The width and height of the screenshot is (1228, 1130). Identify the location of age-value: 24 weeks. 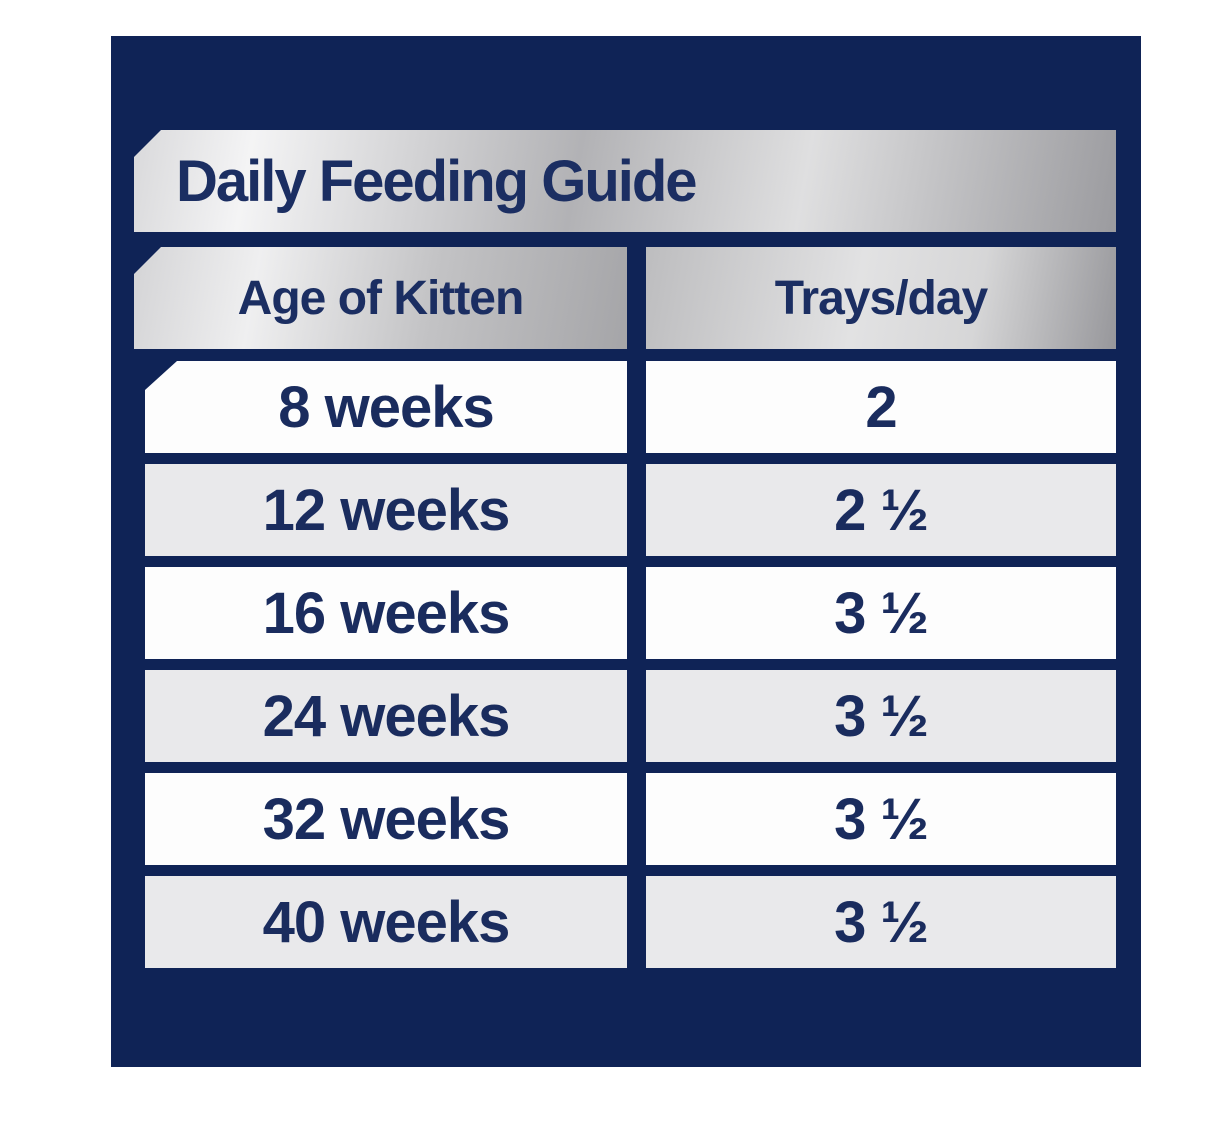
(386, 716).